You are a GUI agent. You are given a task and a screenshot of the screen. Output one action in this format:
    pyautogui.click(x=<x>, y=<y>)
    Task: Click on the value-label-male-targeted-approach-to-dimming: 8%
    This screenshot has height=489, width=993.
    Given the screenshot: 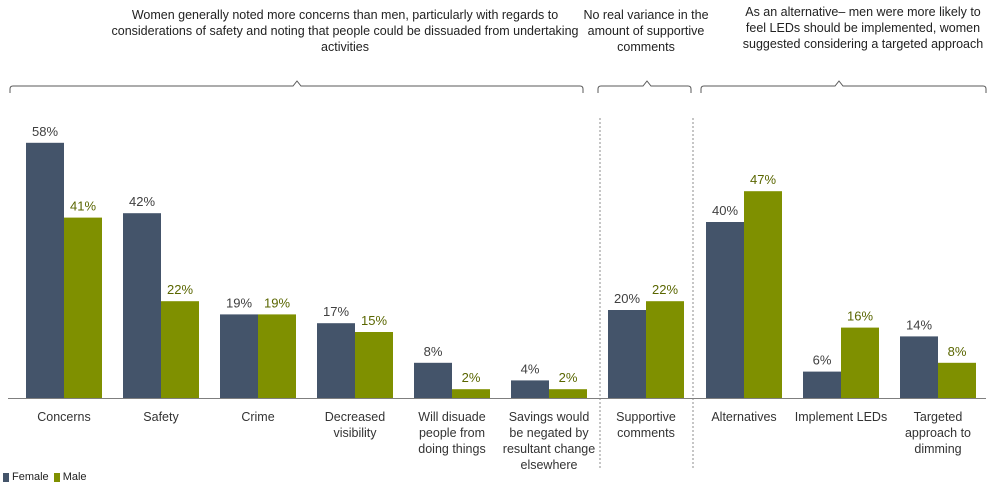 What is the action you would take?
    pyautogui.click(x=957, y=351)
    